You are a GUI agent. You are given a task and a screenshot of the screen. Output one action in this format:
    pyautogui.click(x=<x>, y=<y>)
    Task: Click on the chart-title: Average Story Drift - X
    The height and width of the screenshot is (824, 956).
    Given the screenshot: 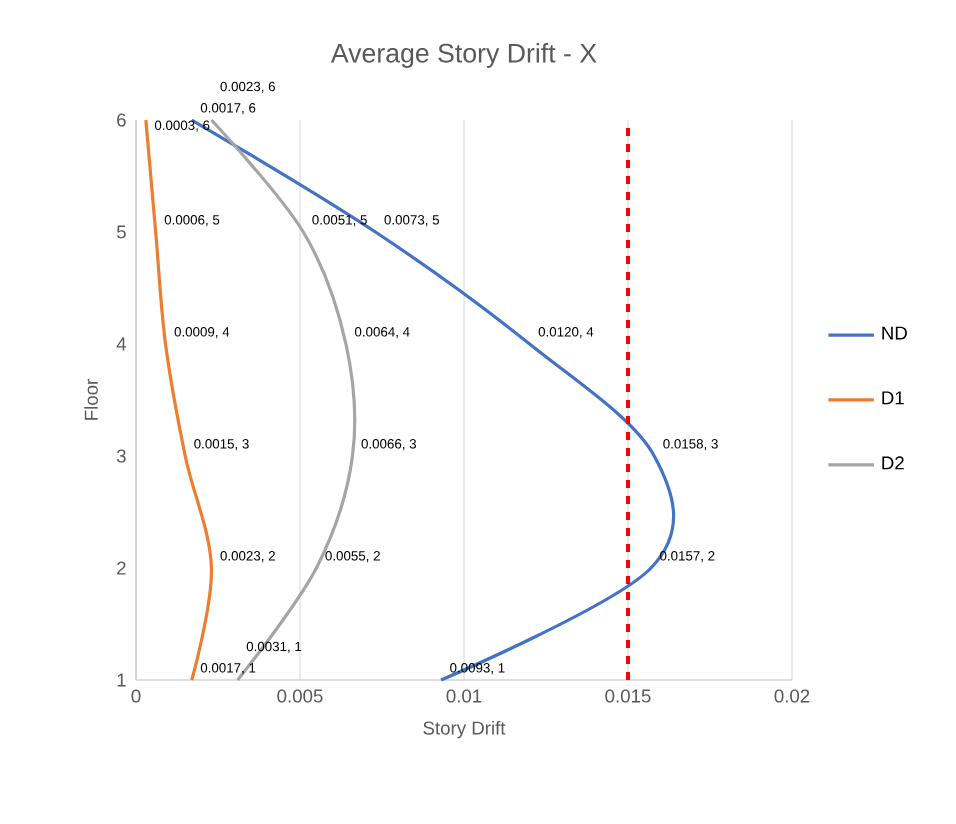 What is the action you would take?
    pyautogui.click(x=463, y=55)
    